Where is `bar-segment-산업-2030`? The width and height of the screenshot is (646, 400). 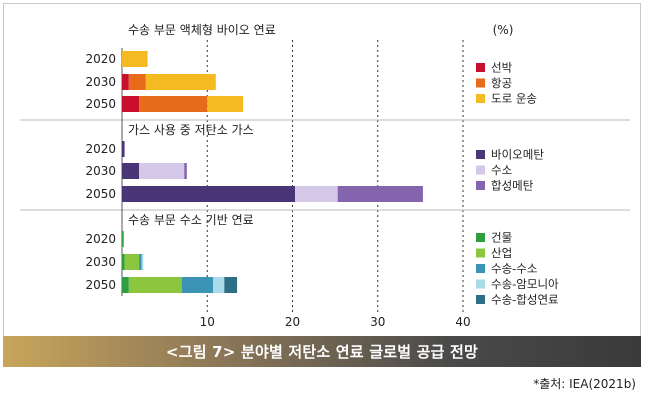
bar-segment-산업-2030 is located at coordinates (132, 262).